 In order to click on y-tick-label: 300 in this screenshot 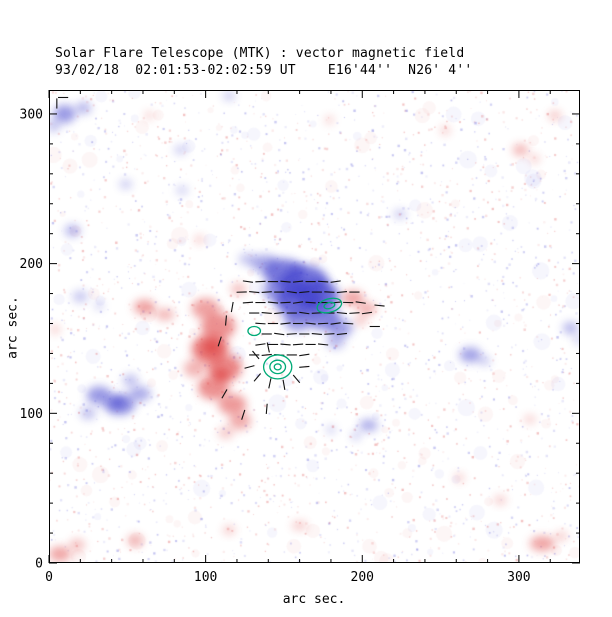, I will do `click(31, 114)`.